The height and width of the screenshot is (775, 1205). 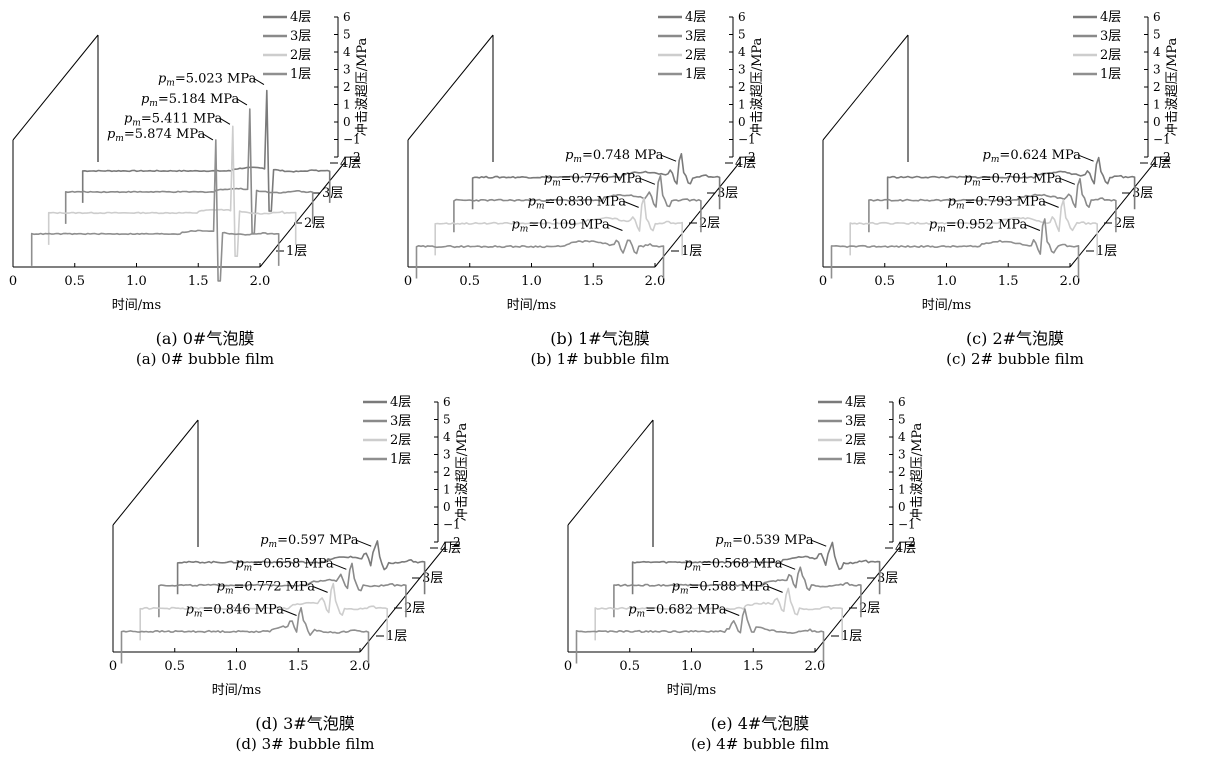 What do you see at coordinates (902, 455) in the screenshot?
I see `z-tick-label: 3` at bounding box center [902, 455].